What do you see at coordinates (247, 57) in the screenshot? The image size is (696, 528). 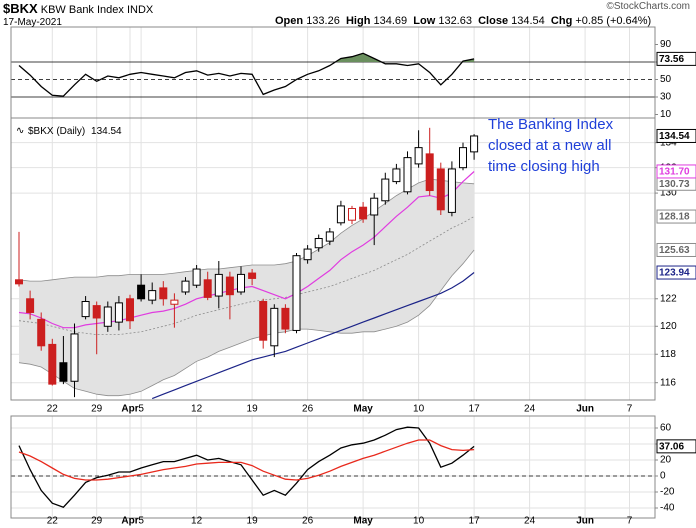 I see `overbought-fill` at bounding box center [247, 57].